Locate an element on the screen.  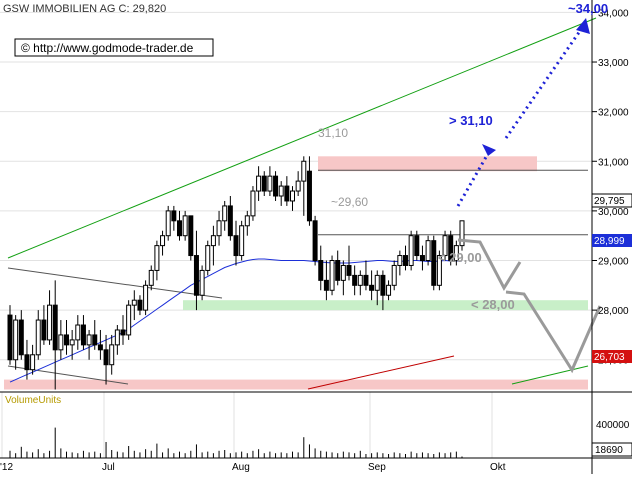
header-title: GSW IMMOBILIEN AG C: 29,820 is located at coordinates (84, 9).